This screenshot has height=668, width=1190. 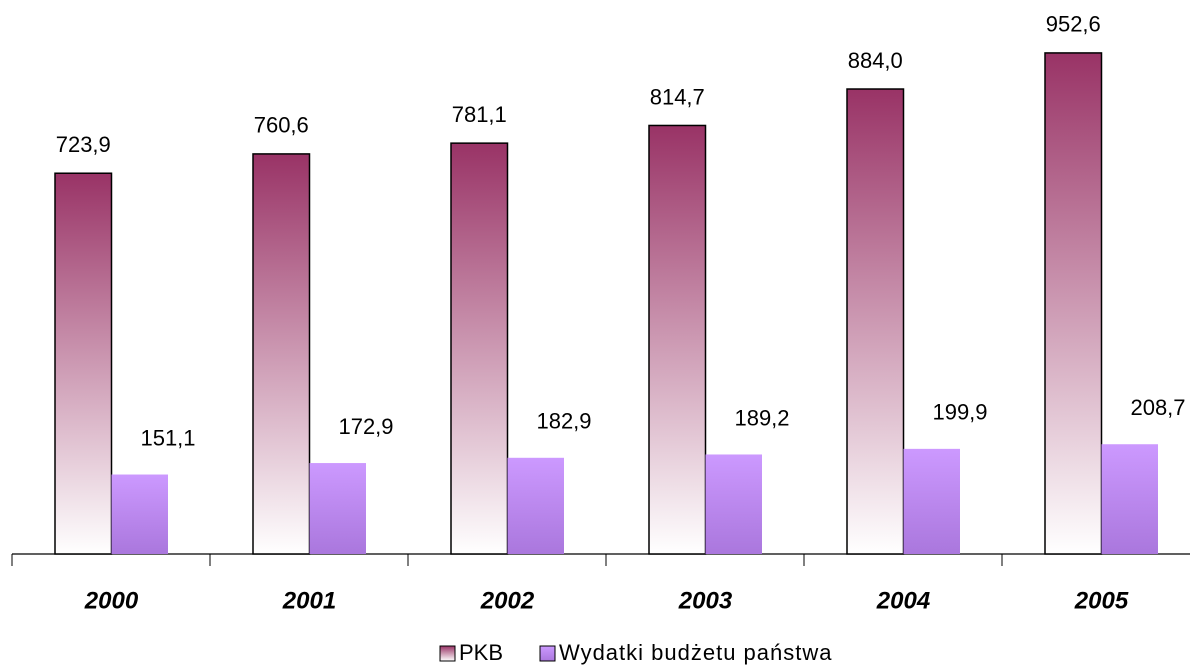 I want to click on data-label: 884,0, so click(x=875, y=60).